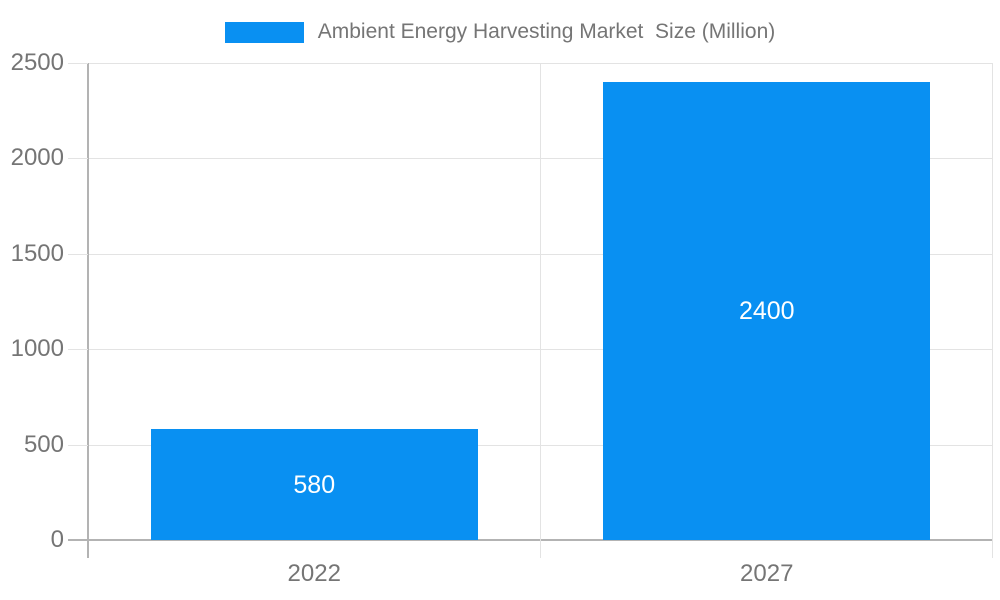 The width and height of the screenshot is (1000, 600). I want to click on bar-value-label: 2400, so click(766, 311).